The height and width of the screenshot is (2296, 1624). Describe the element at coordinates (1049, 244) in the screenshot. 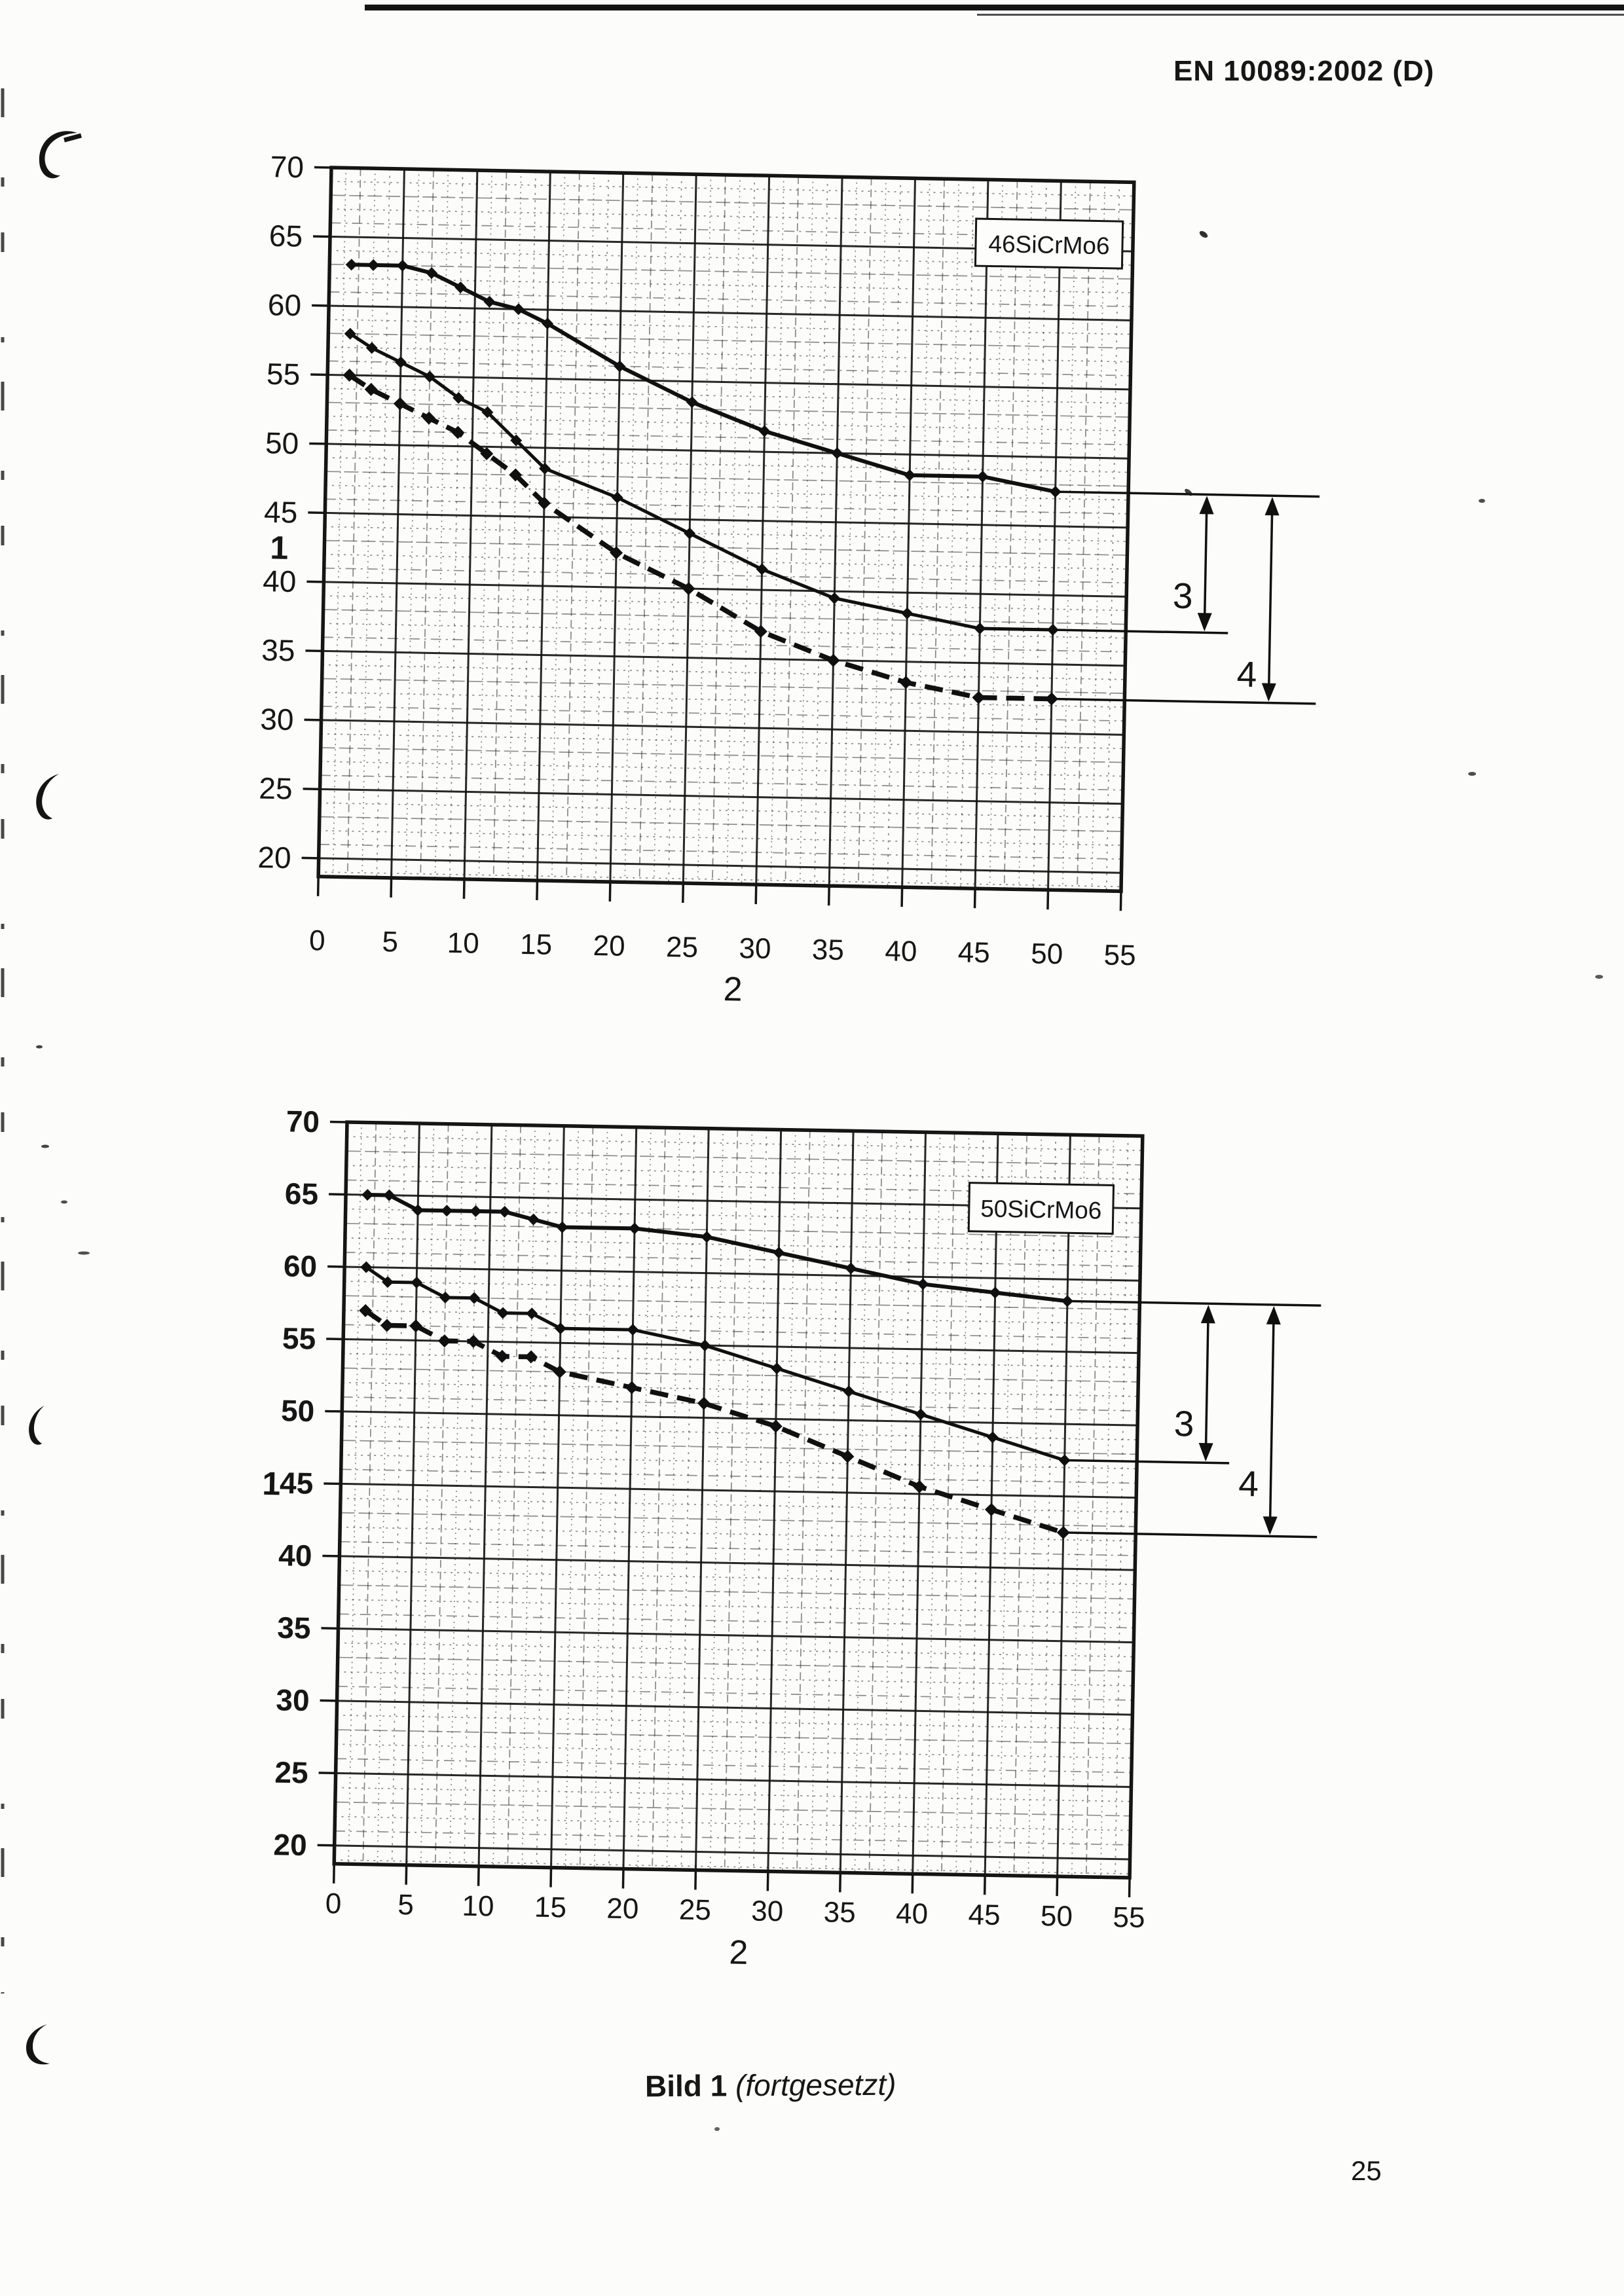

I see `grade-label: 46SiCrMo6` at that location.